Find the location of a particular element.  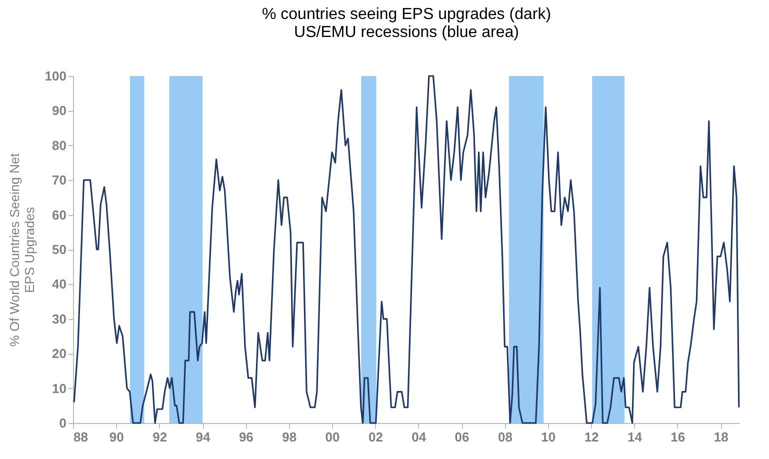

x-tick-label: 16 is located at coordinates (678, 437).